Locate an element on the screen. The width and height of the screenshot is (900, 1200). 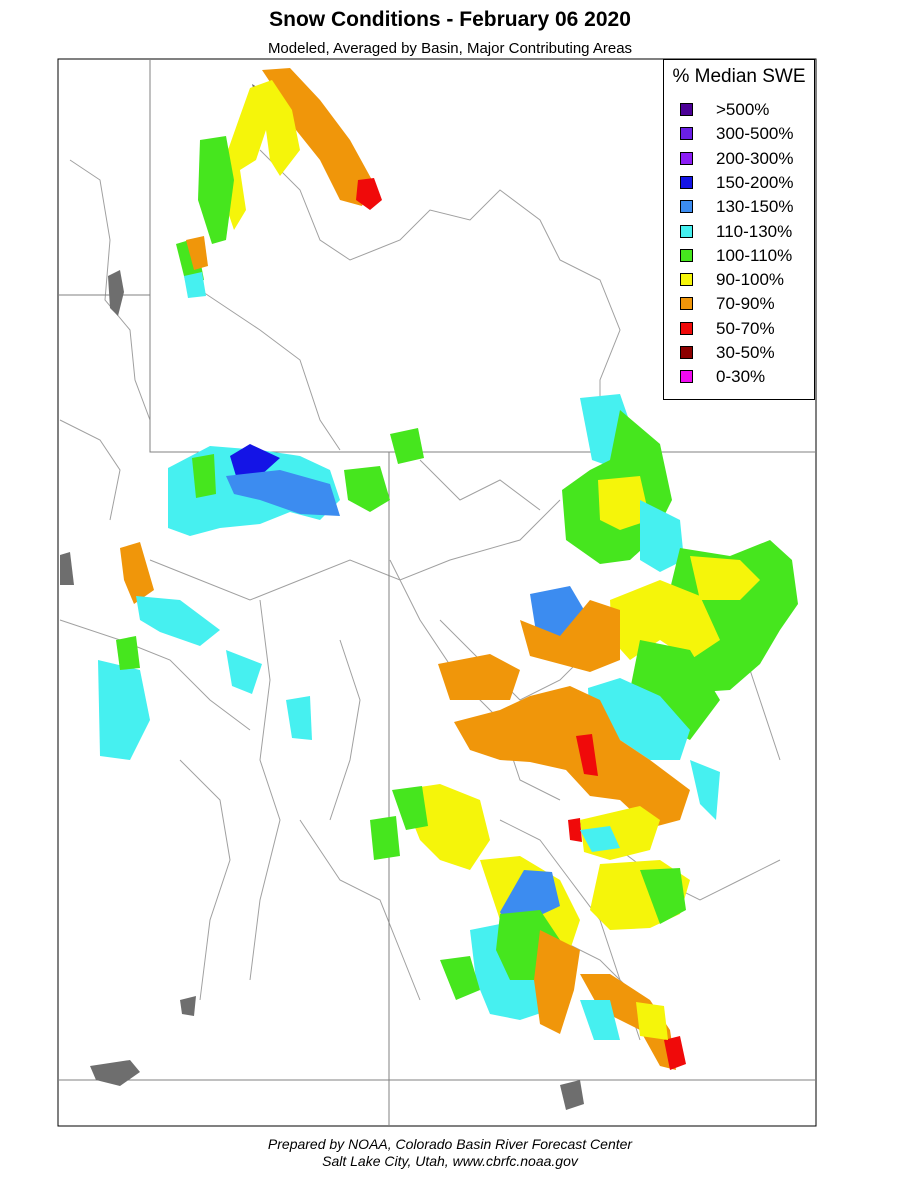
legend-title: % Median SWE is located at coordinates (739, 76).